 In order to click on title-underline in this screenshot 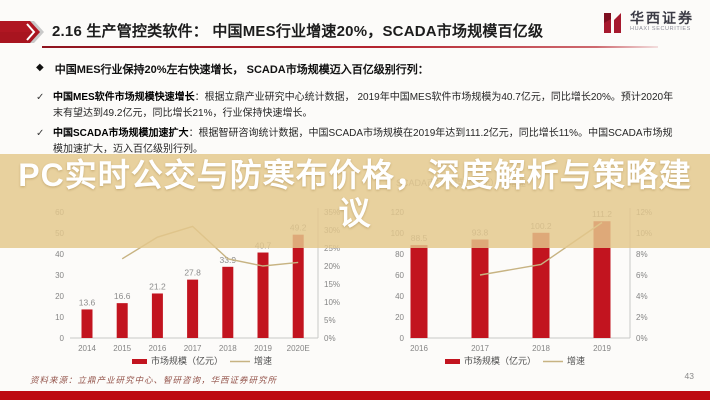, I will do `click(350, 47)`.